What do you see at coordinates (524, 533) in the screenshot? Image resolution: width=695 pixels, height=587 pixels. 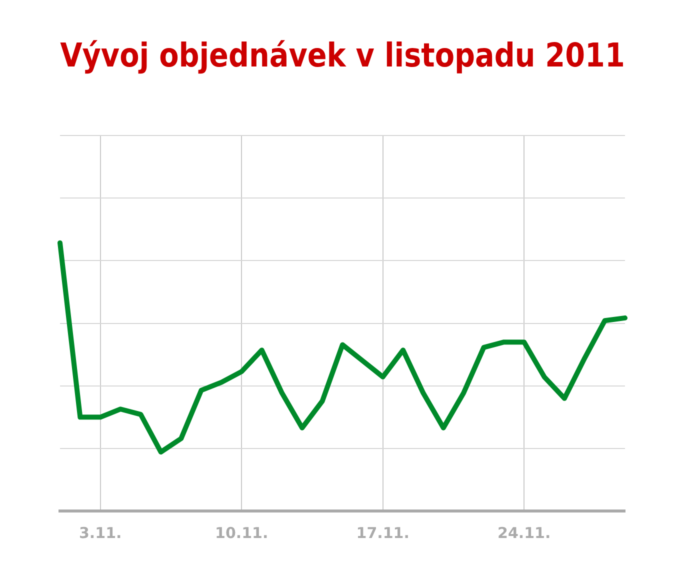 I see `x-tick-label: 24.11.` at bounding box center [524, 533].